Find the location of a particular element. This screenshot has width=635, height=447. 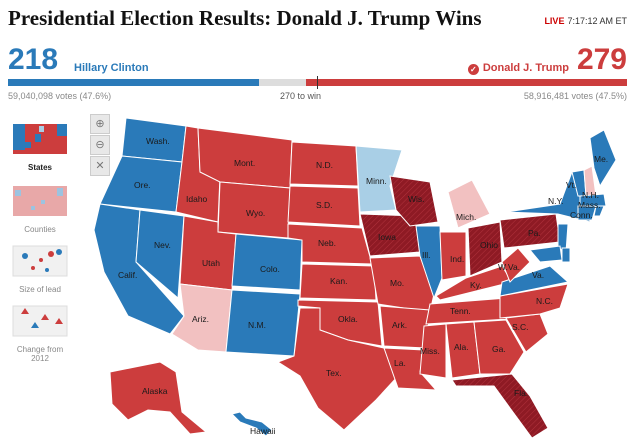

state-mo is located at coordinates (402, 284).